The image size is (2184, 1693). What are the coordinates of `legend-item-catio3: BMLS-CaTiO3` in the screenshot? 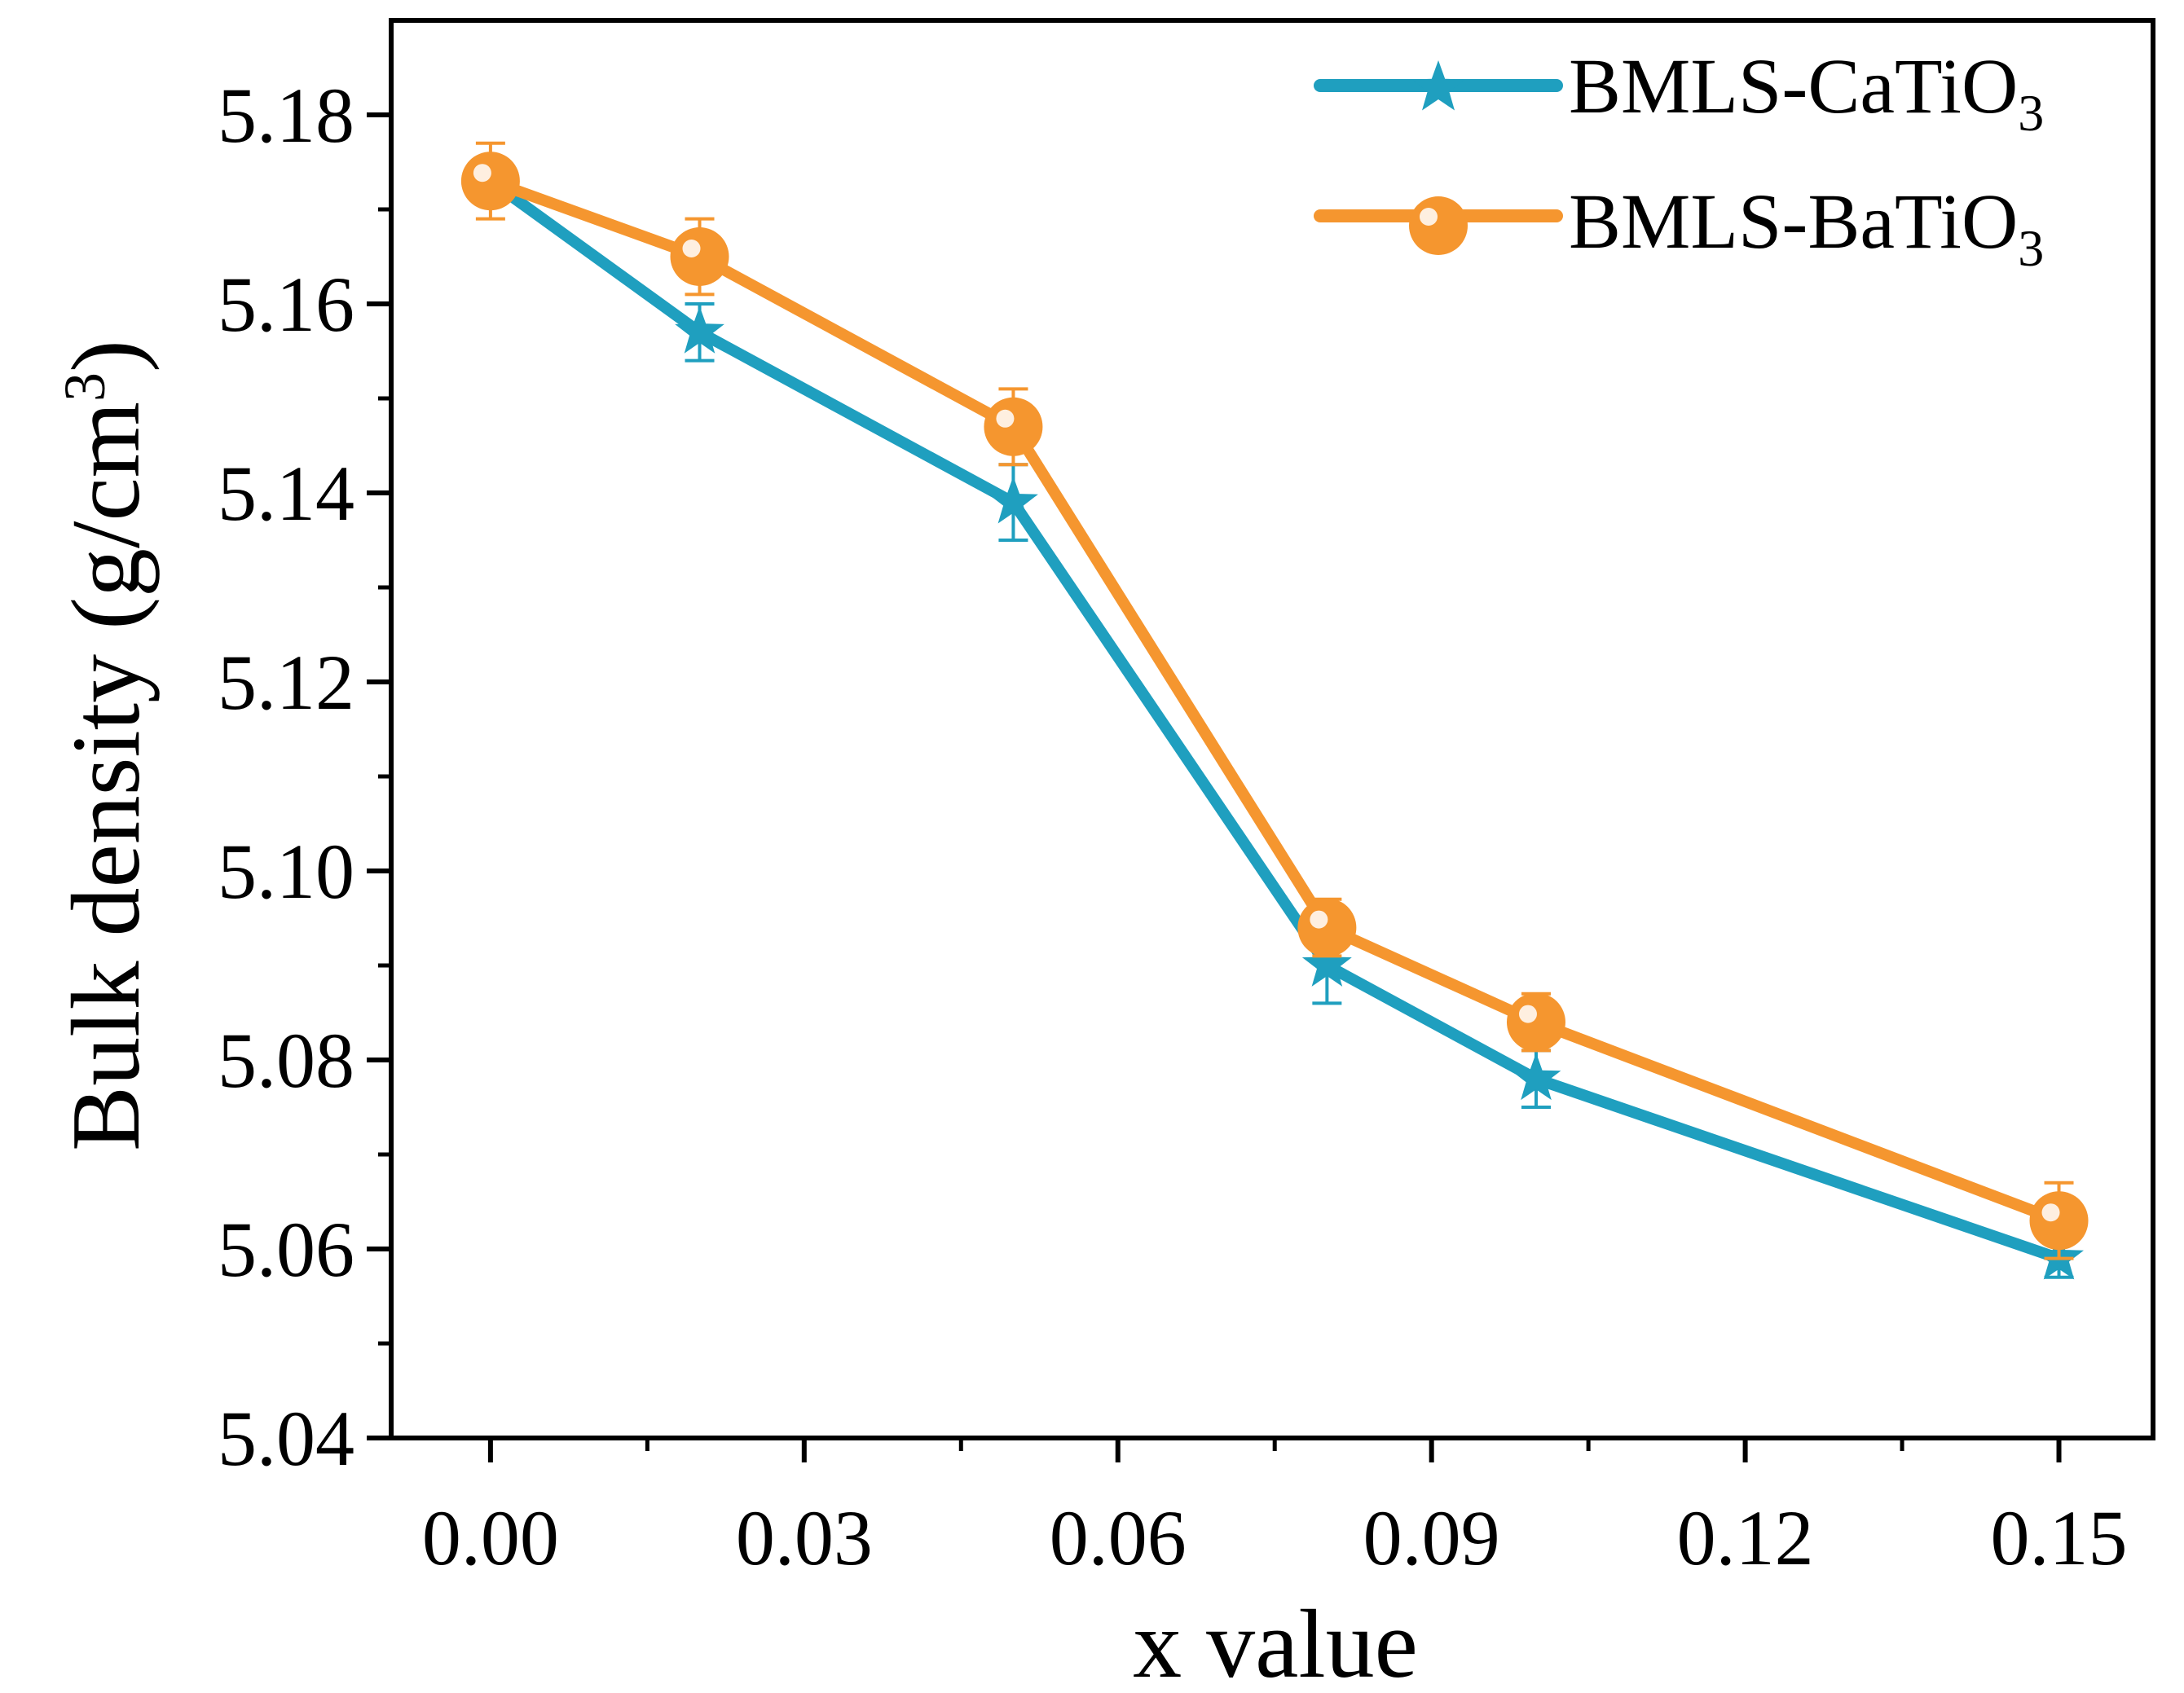 It's located at (1679, 92).